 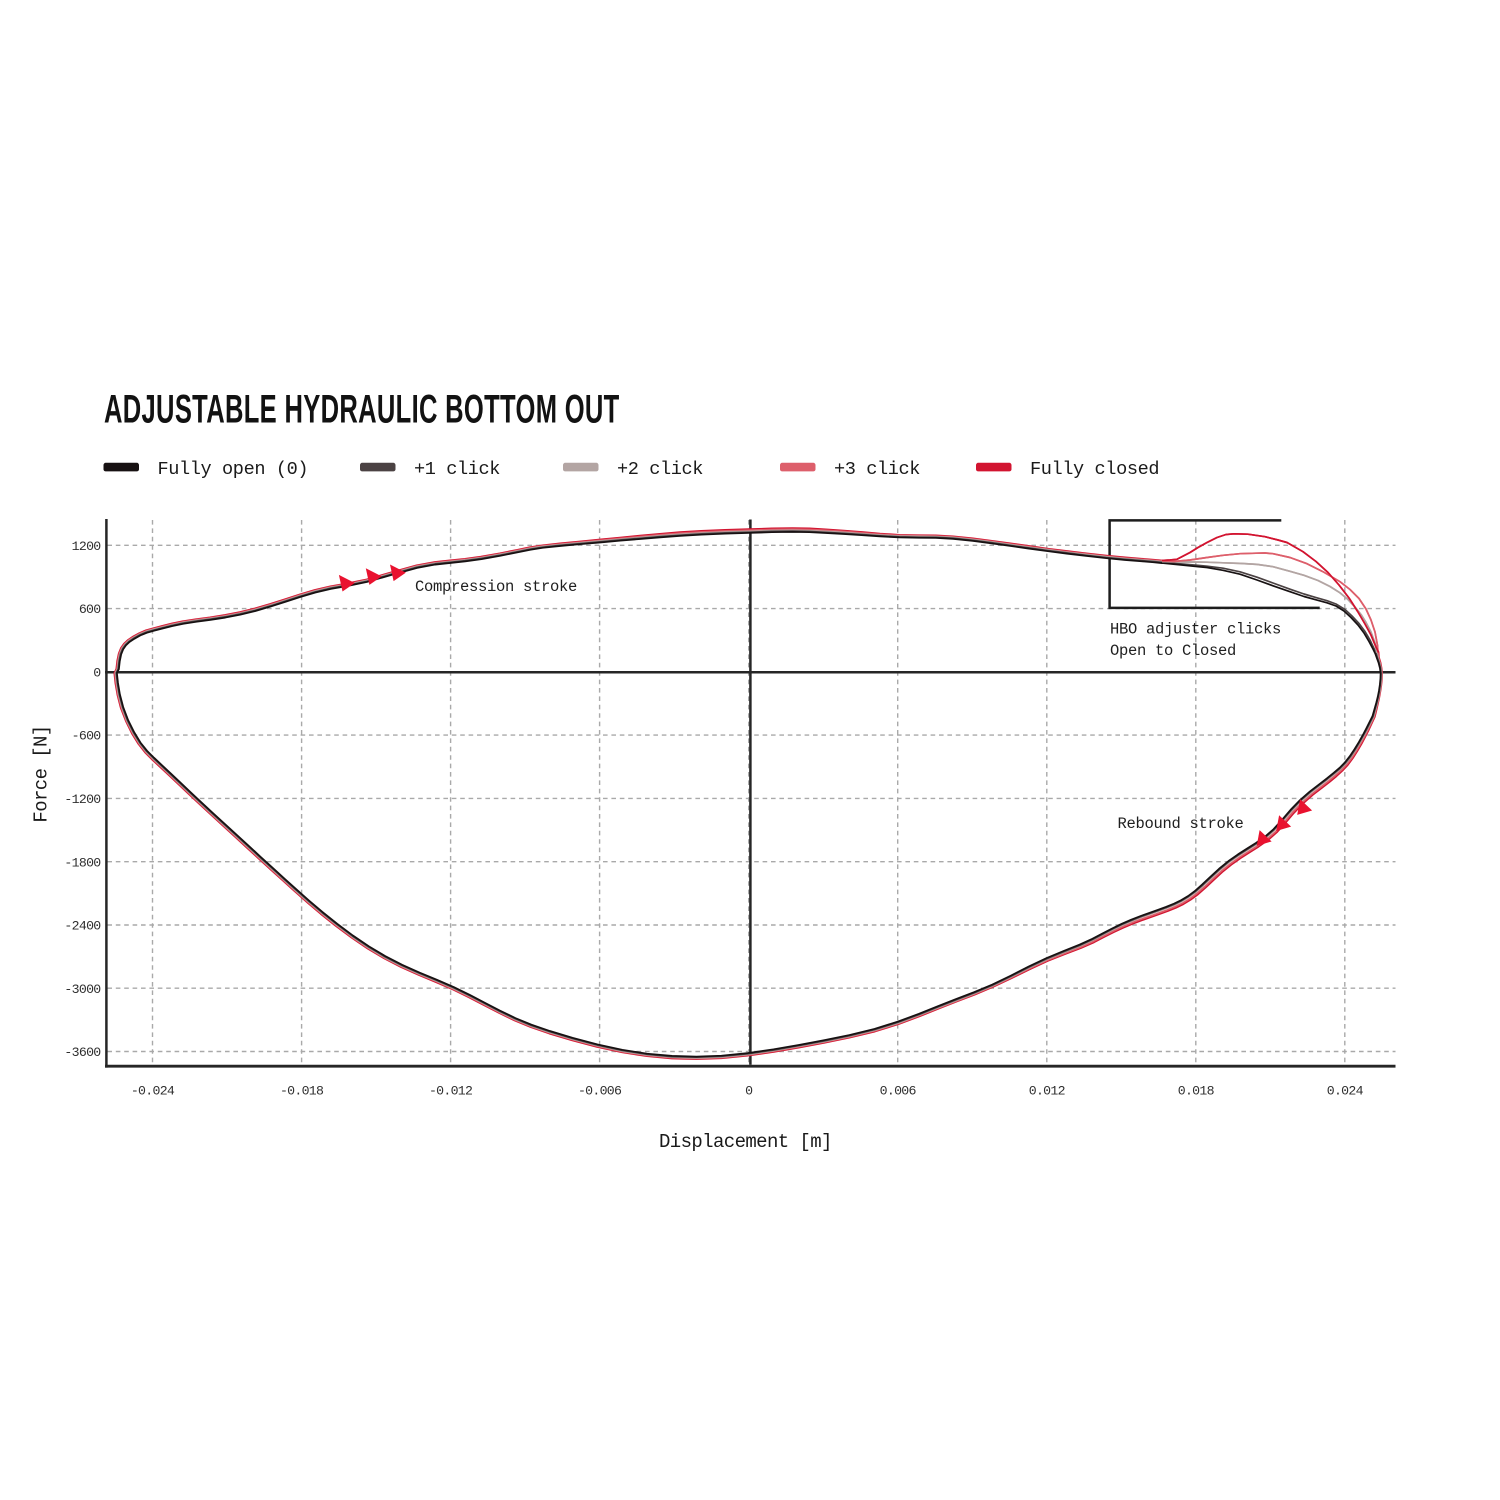 I want to click on svg-text: -3000, so click(x=82, y=989).